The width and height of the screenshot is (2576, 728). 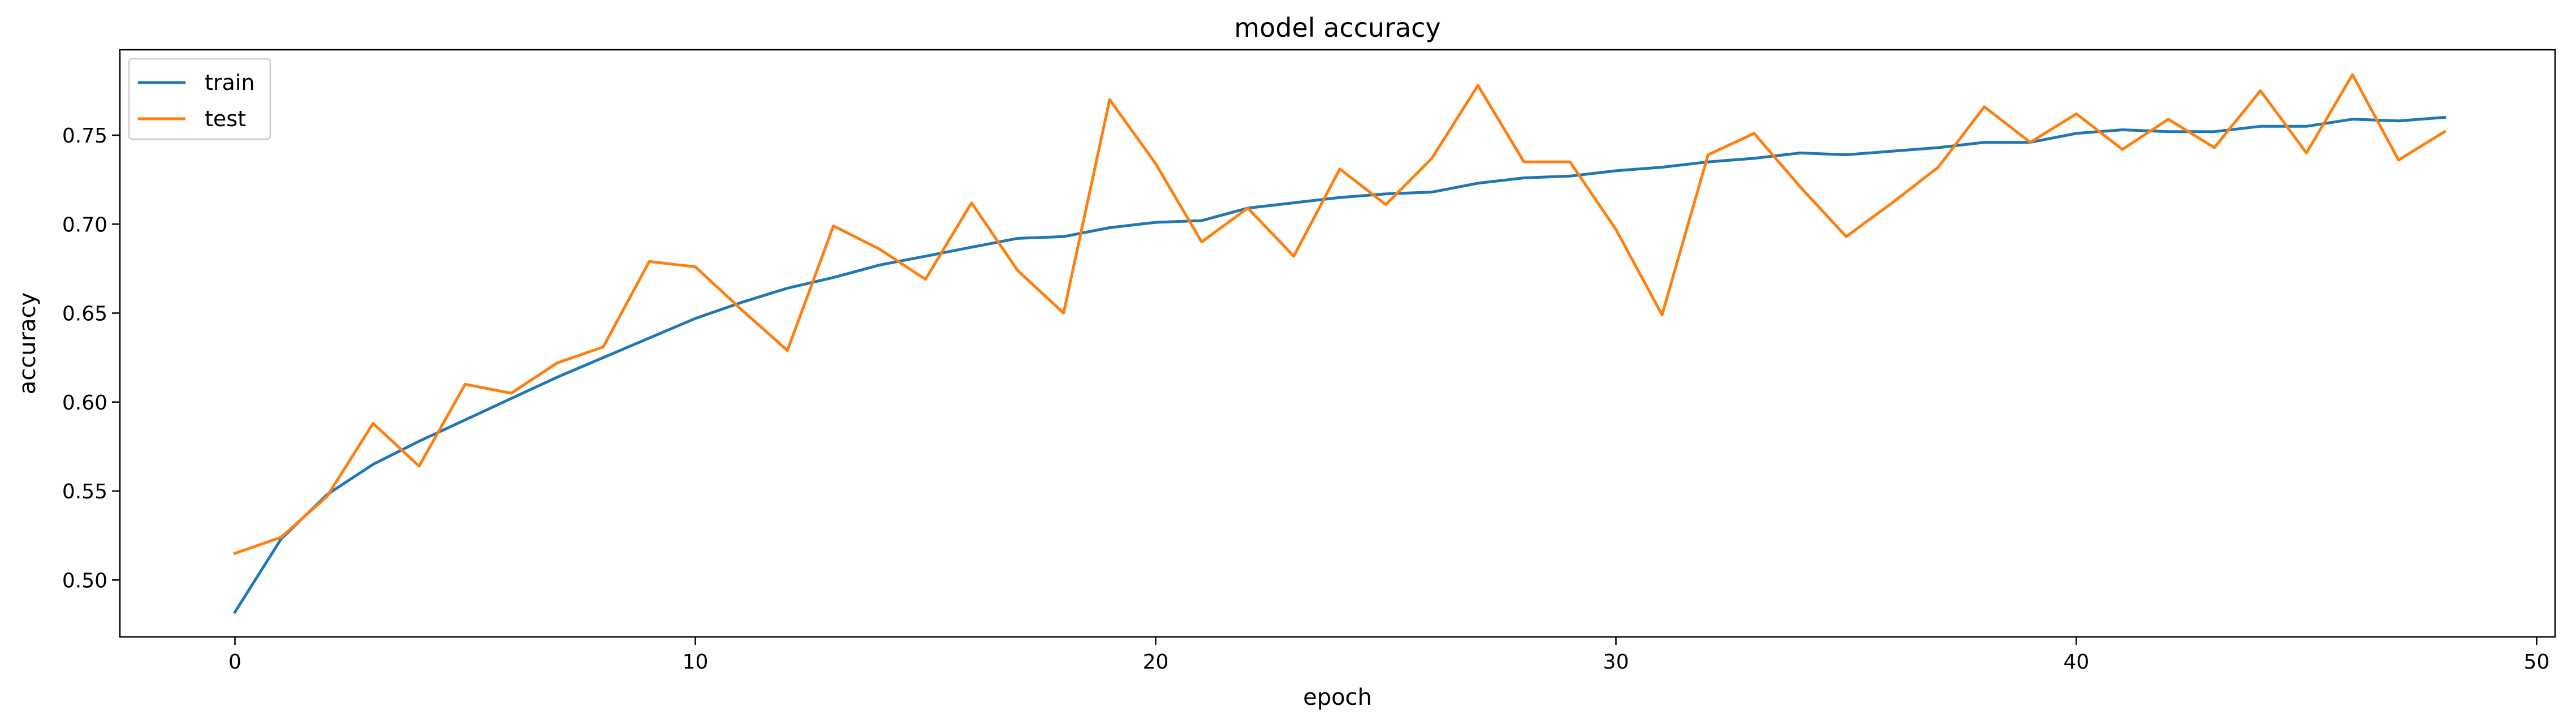 I want to click on y-tick-label: 0.65, so click(x=84, y=314).